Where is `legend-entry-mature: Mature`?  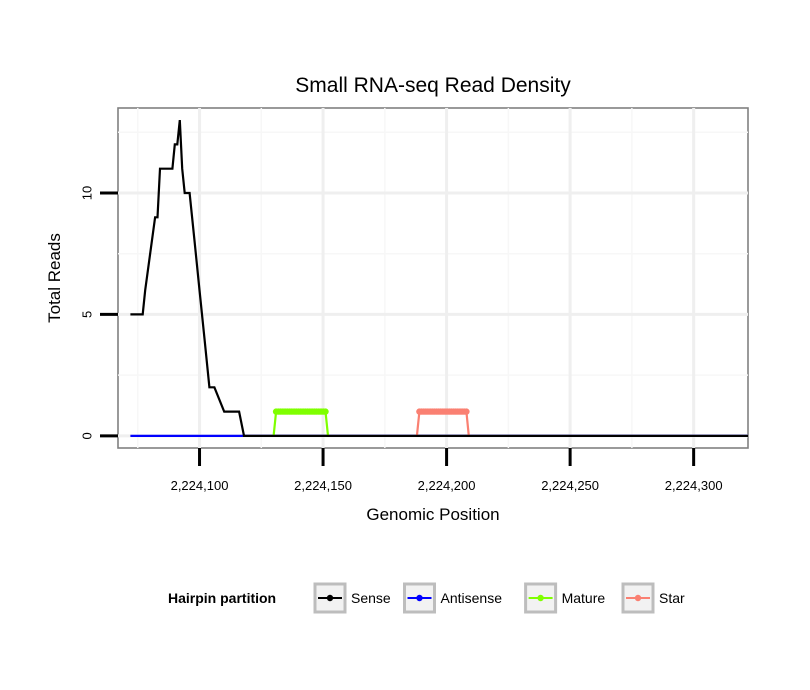 legend-entry-mature: Mature is located at coordinates (565, 598).